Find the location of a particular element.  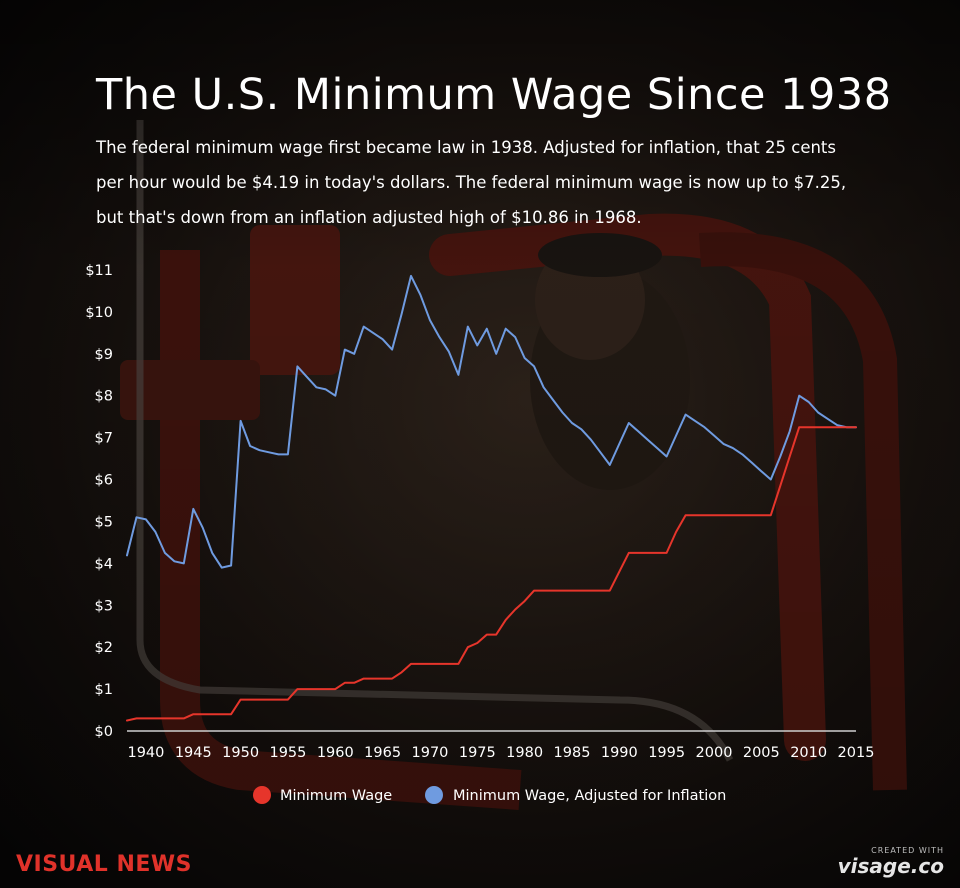

y-tick-label: $0 is located at coordinates (104, 732).